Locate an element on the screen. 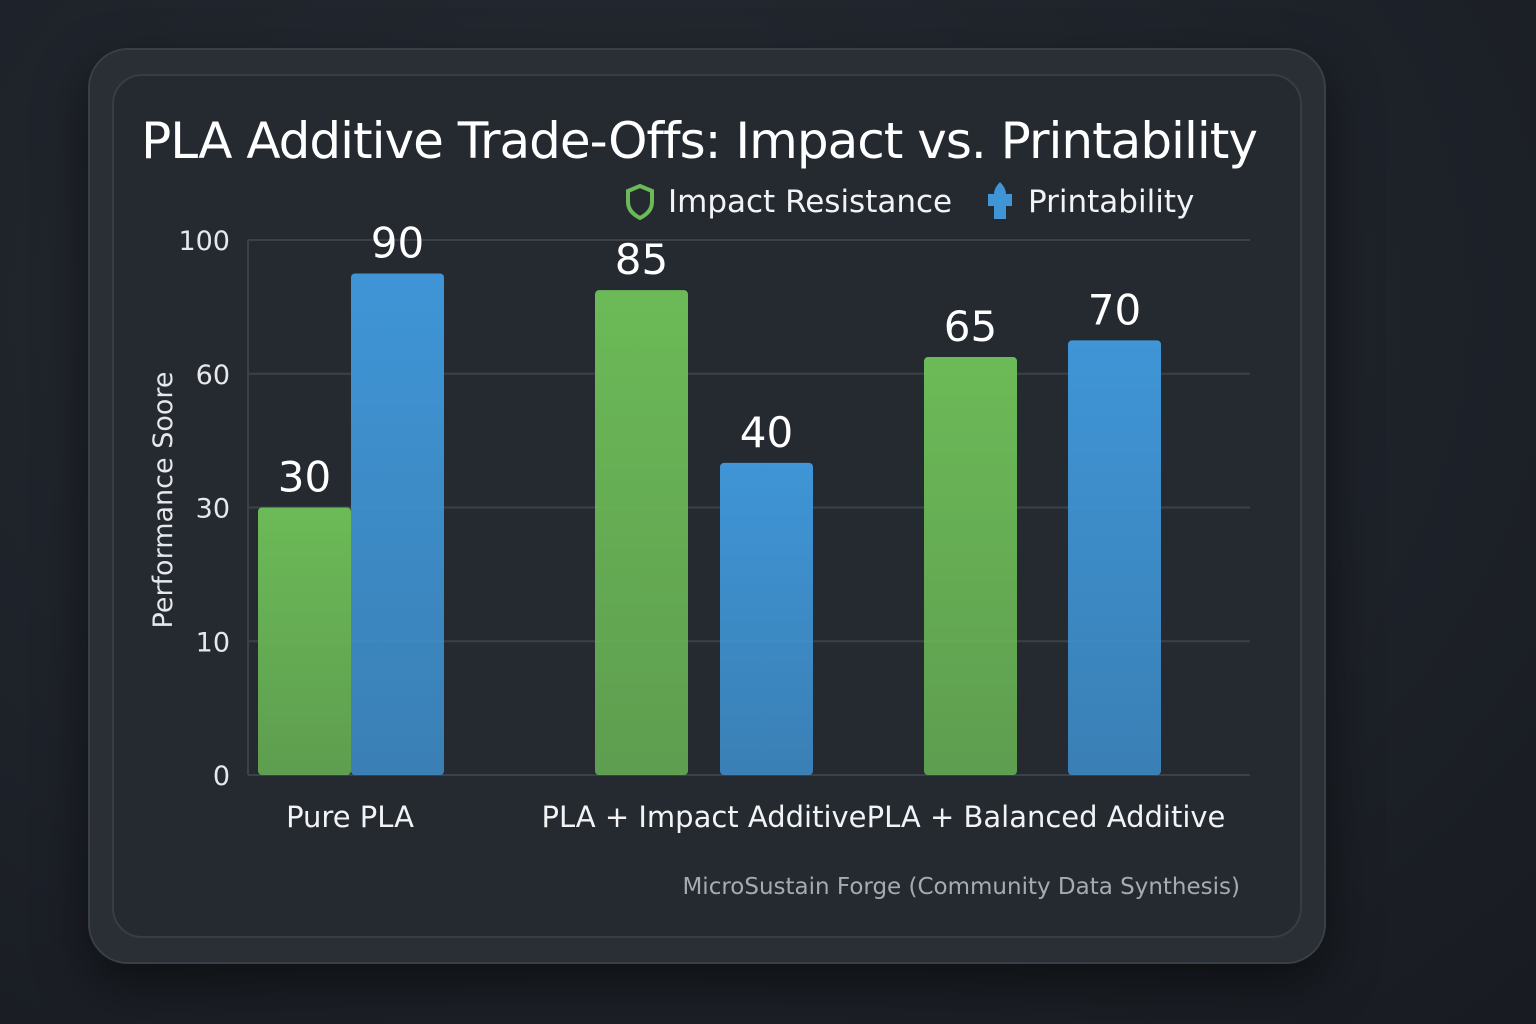 The height and width of the screenshot is (1024, 1536). x-tick-label: PLA + Balanced Additive is located at coordinates (1046, 817).